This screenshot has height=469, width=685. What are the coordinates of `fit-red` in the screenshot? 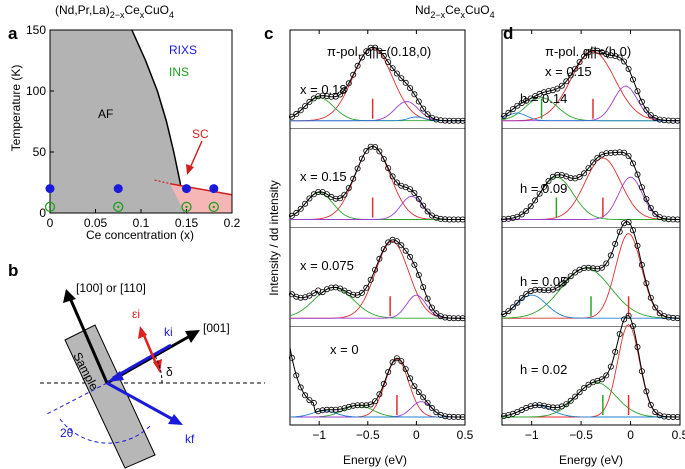 It's located at (377, 279).